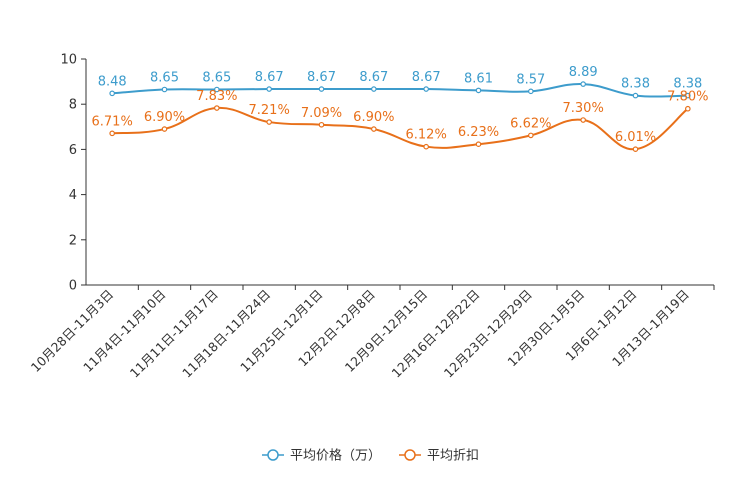 Image resolution: width=744 pixels, height=496 pixels. Describe the element at coordinates (453, 456) in the screenshot. I see `legend-label: 平均折扣` at that location.